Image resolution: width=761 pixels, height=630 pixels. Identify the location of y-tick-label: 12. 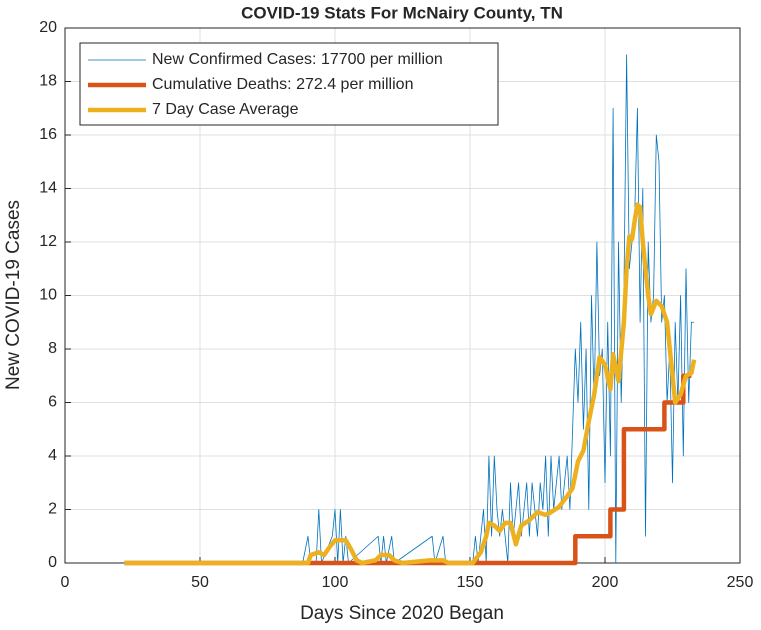
(48, 241).